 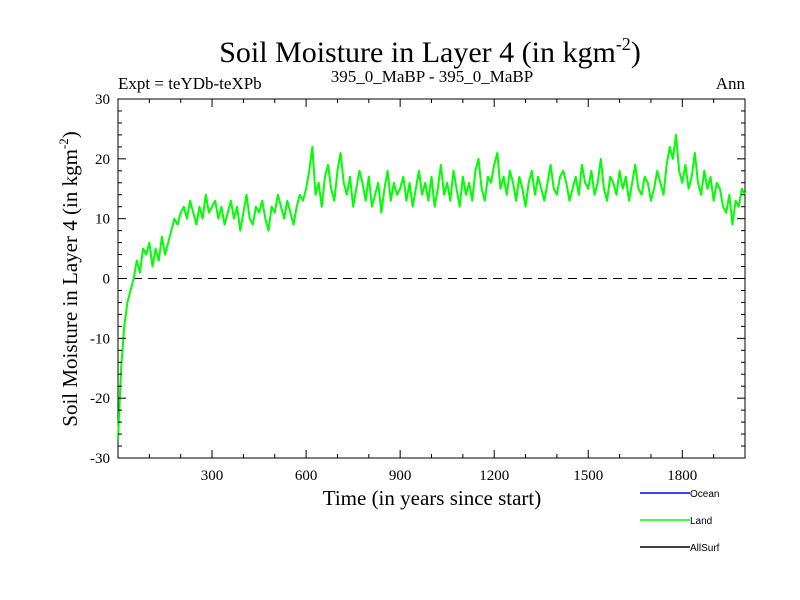 I want to click on y-tick-label: 30, so click(x=102, y=100).